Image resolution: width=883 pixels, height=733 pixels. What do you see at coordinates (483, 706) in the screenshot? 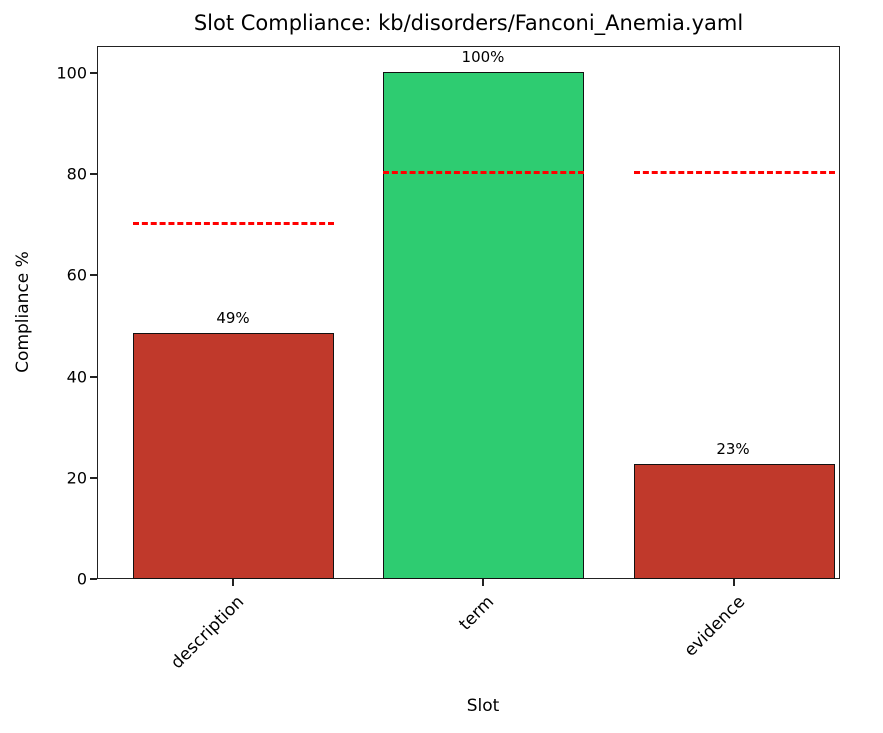
I see `x-axis-label: Slot` at bounding box center [483, 706].